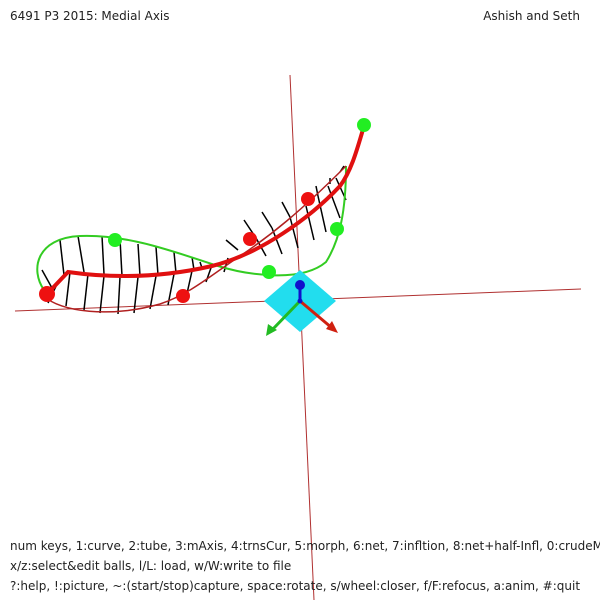 This screenshot has width=600, height=600. Describe the element at coordinates (47, 294) in the screenshot. I see `ball-start` at that location.